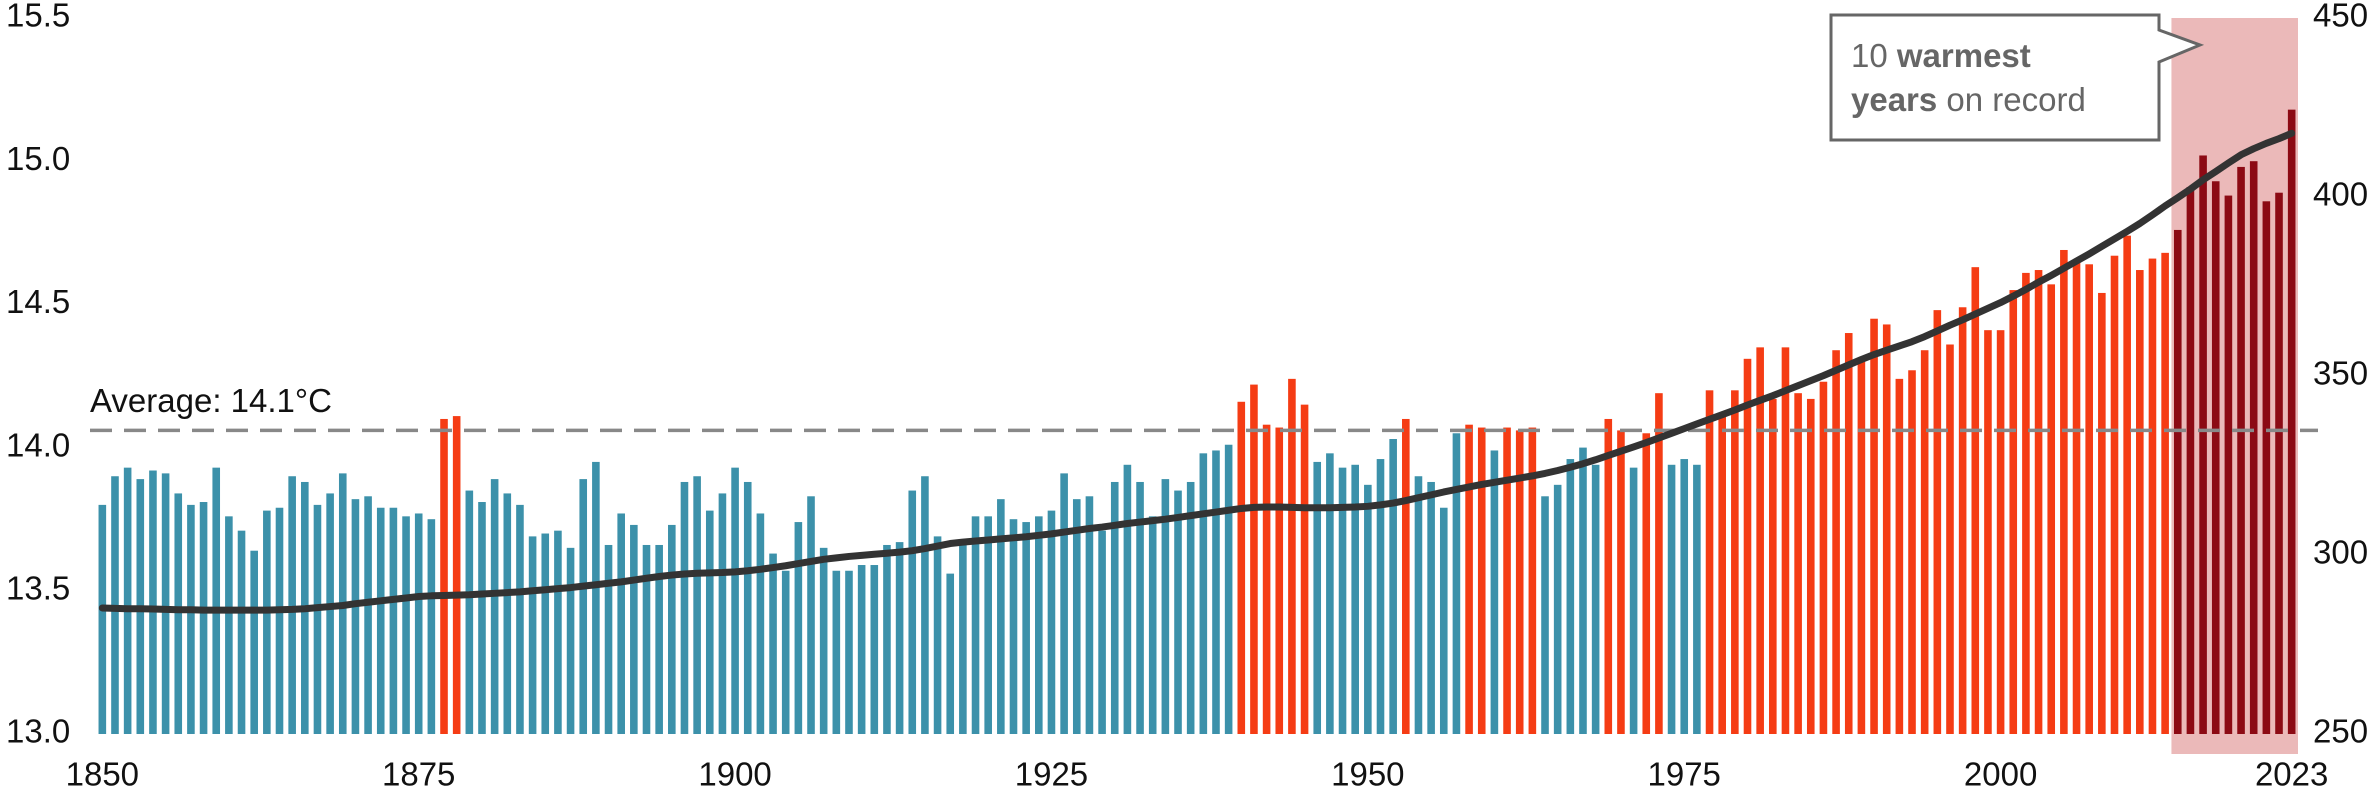 The height and width of the screenshot is (796, 2379). What do you see at coordinates (2017, 77) in the screenshot?
I see `annotation-box` at bounding box center [2017, 77].